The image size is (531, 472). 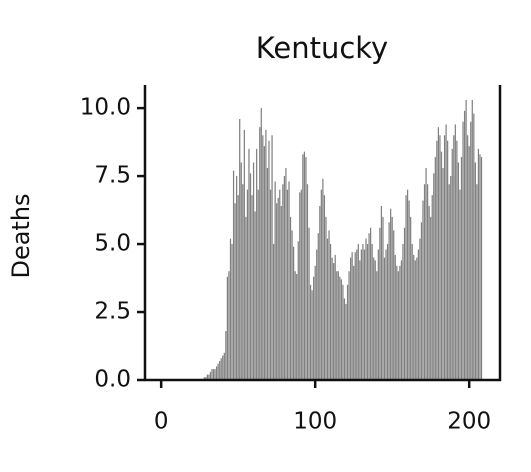 I want to click on x-tick-label: 0, so click(x=161, y=422).